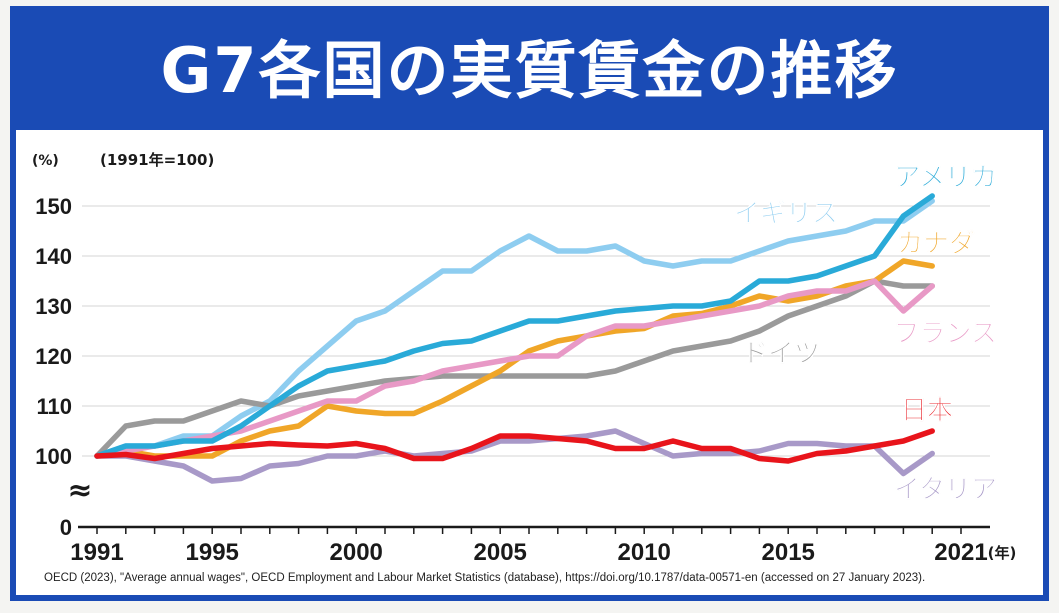 This screenshot has height=613, width=1059. What do you see at coordinates (212, 552) in the screenshot?
I see `x-tick-label: 1995` at bounding box center [212, 552].